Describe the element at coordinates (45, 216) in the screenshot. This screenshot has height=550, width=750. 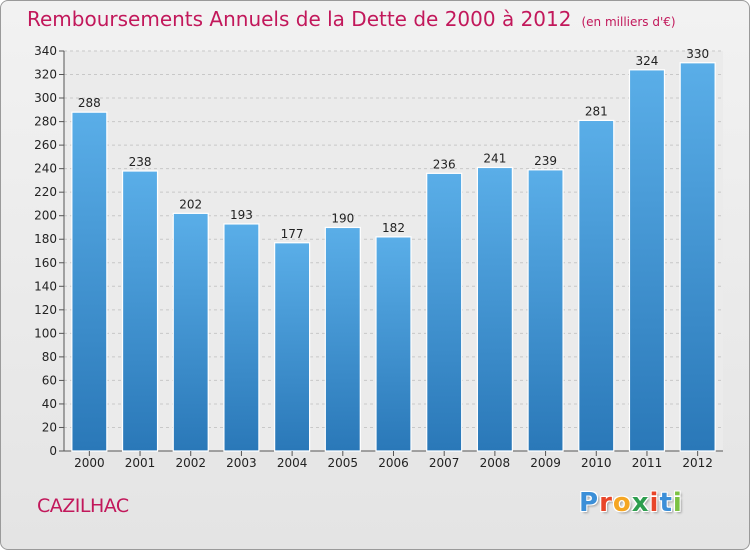
I see `y-tick-label: 200` at that location.